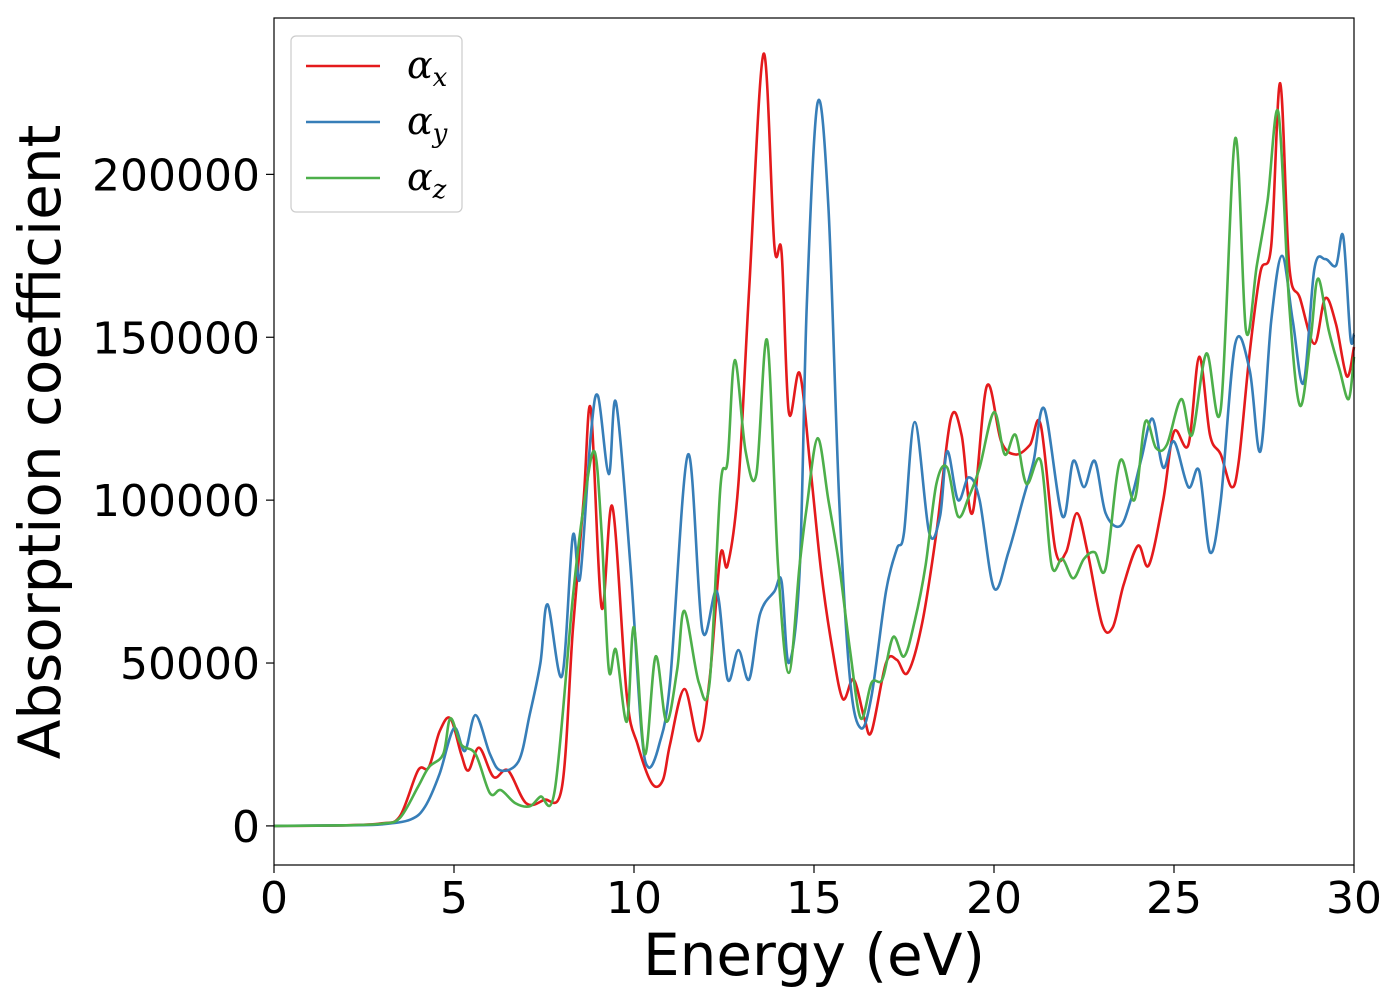  I want to click on y-tick-label: 150000, so click(176, 338).